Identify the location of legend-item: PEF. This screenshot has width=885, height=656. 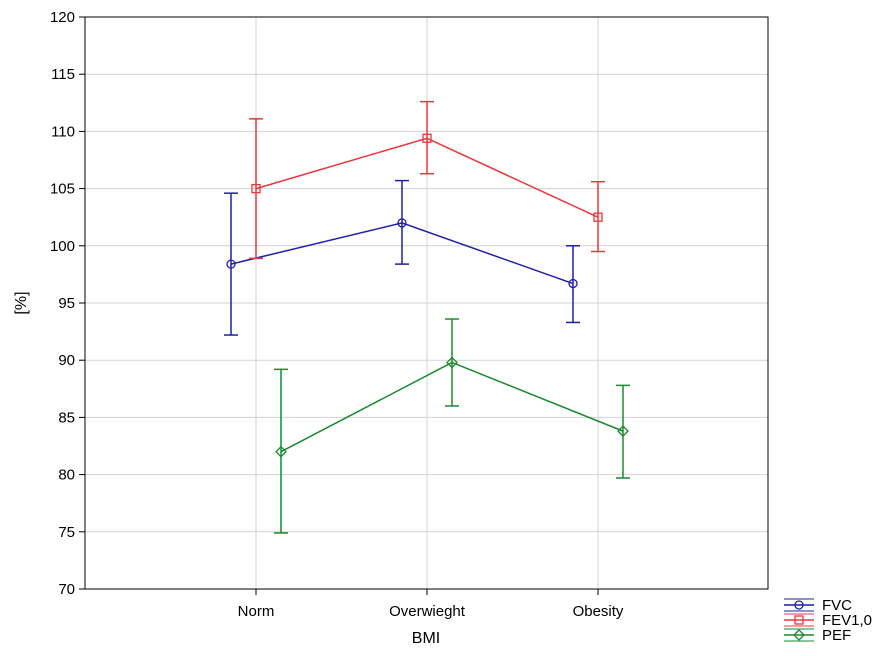
(817, 635).